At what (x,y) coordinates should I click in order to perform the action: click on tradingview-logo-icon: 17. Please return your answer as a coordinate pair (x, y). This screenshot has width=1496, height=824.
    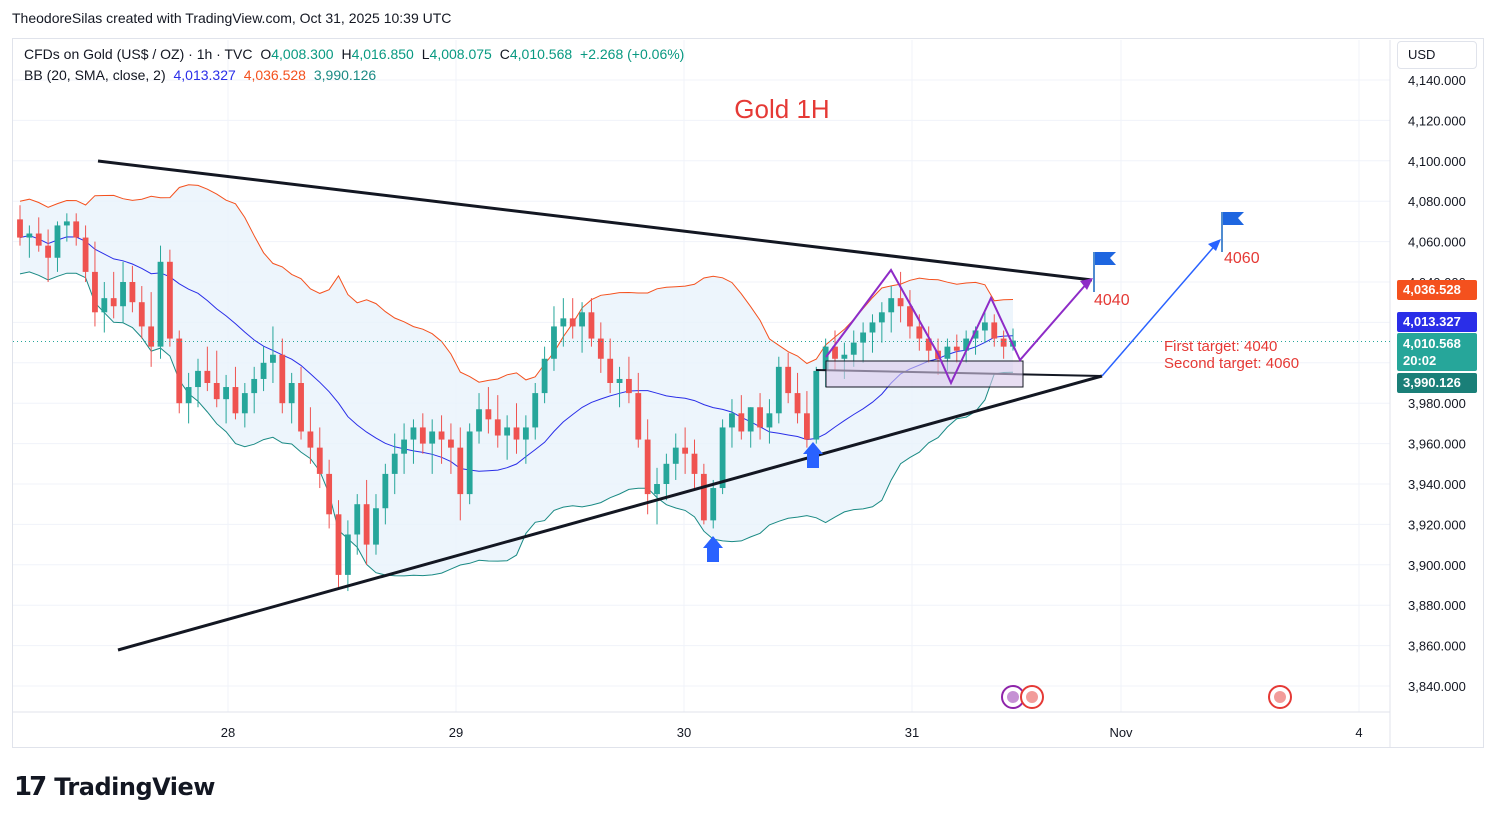
    Looking at the image, I should click on (30, 787).